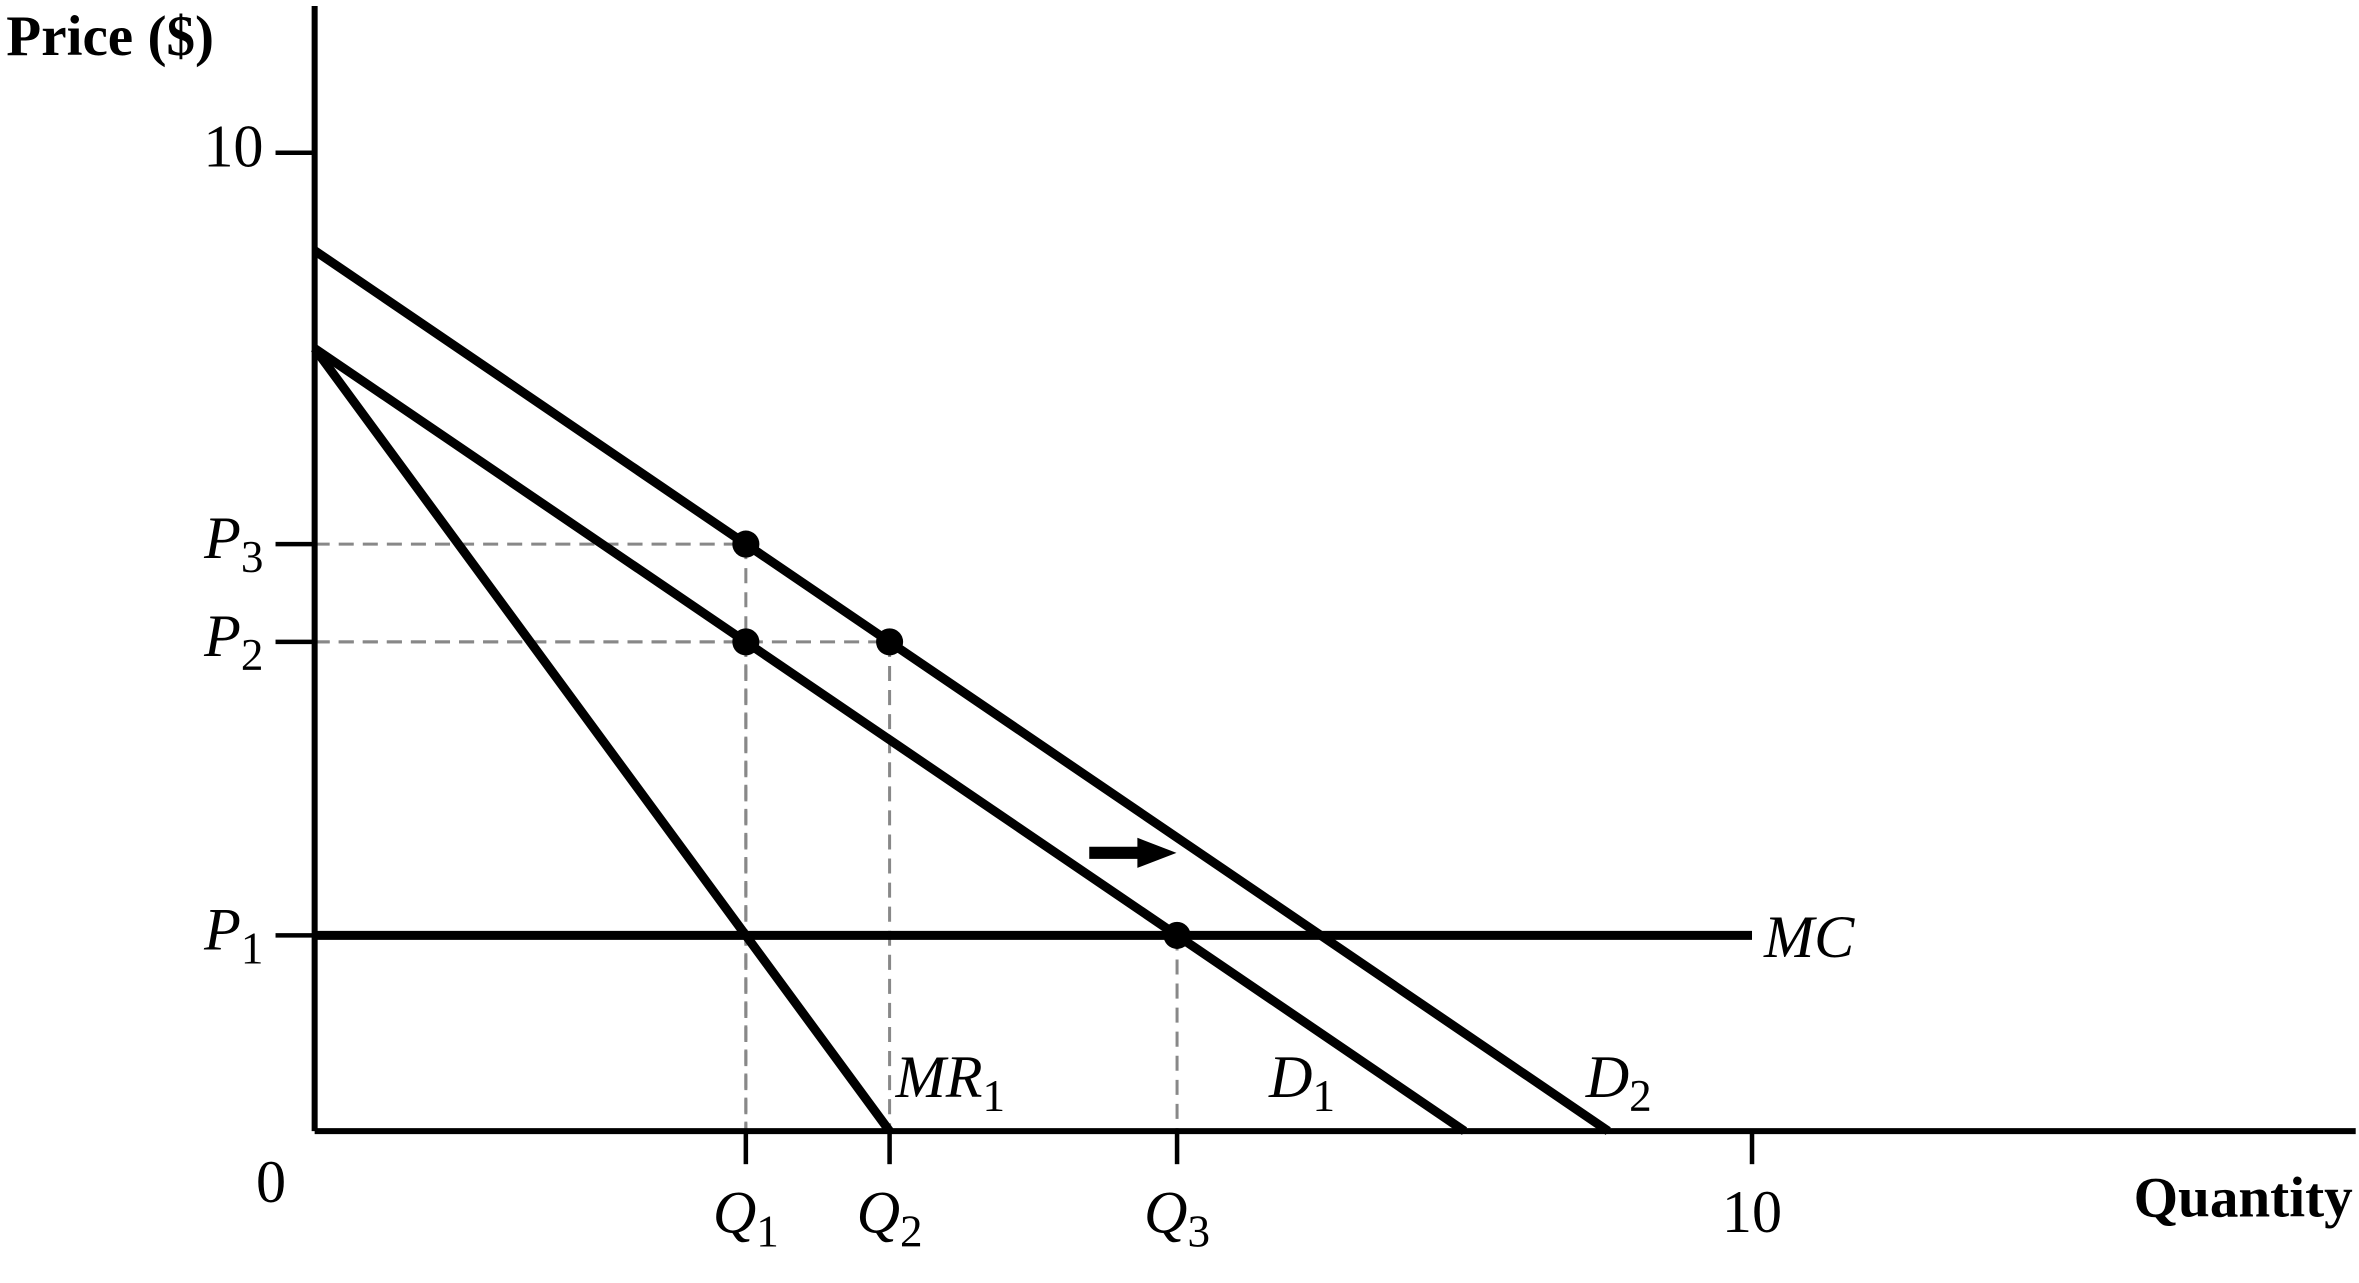 This screenshot has width=2359, height=1283. What do you see at coordinates (890, 1218) in the screenshot?
I see `x-tick-label: Q2` at bounding box center [890, 1218].